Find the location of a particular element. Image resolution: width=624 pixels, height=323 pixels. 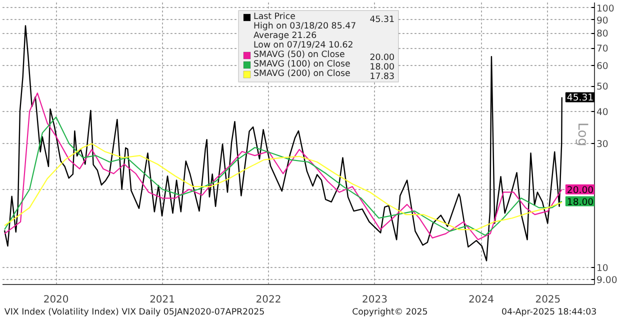

x-tick-label: 2025 is located at coordinates (548, 300).